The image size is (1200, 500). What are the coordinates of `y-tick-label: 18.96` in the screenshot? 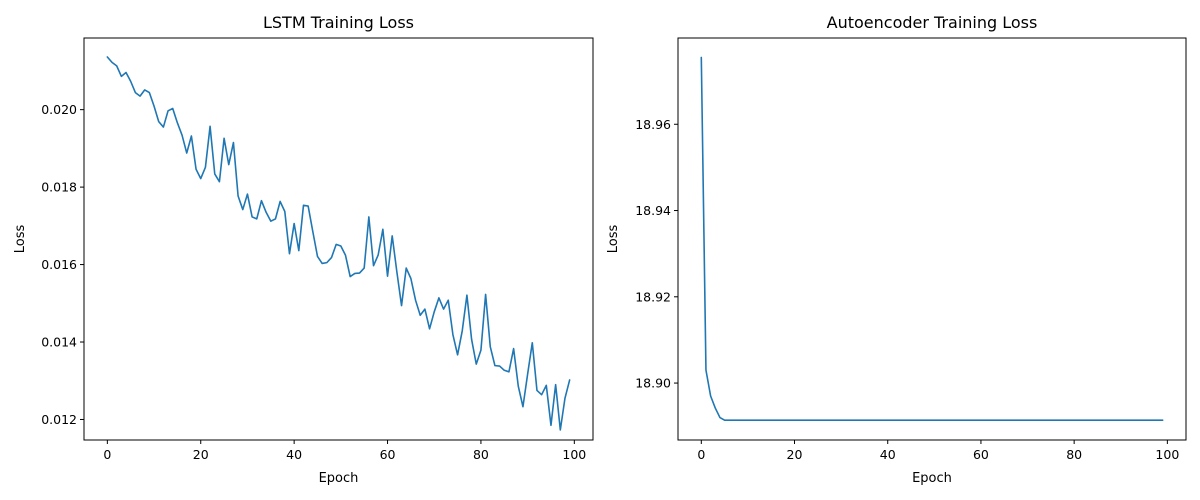 It's located at (653, 124).